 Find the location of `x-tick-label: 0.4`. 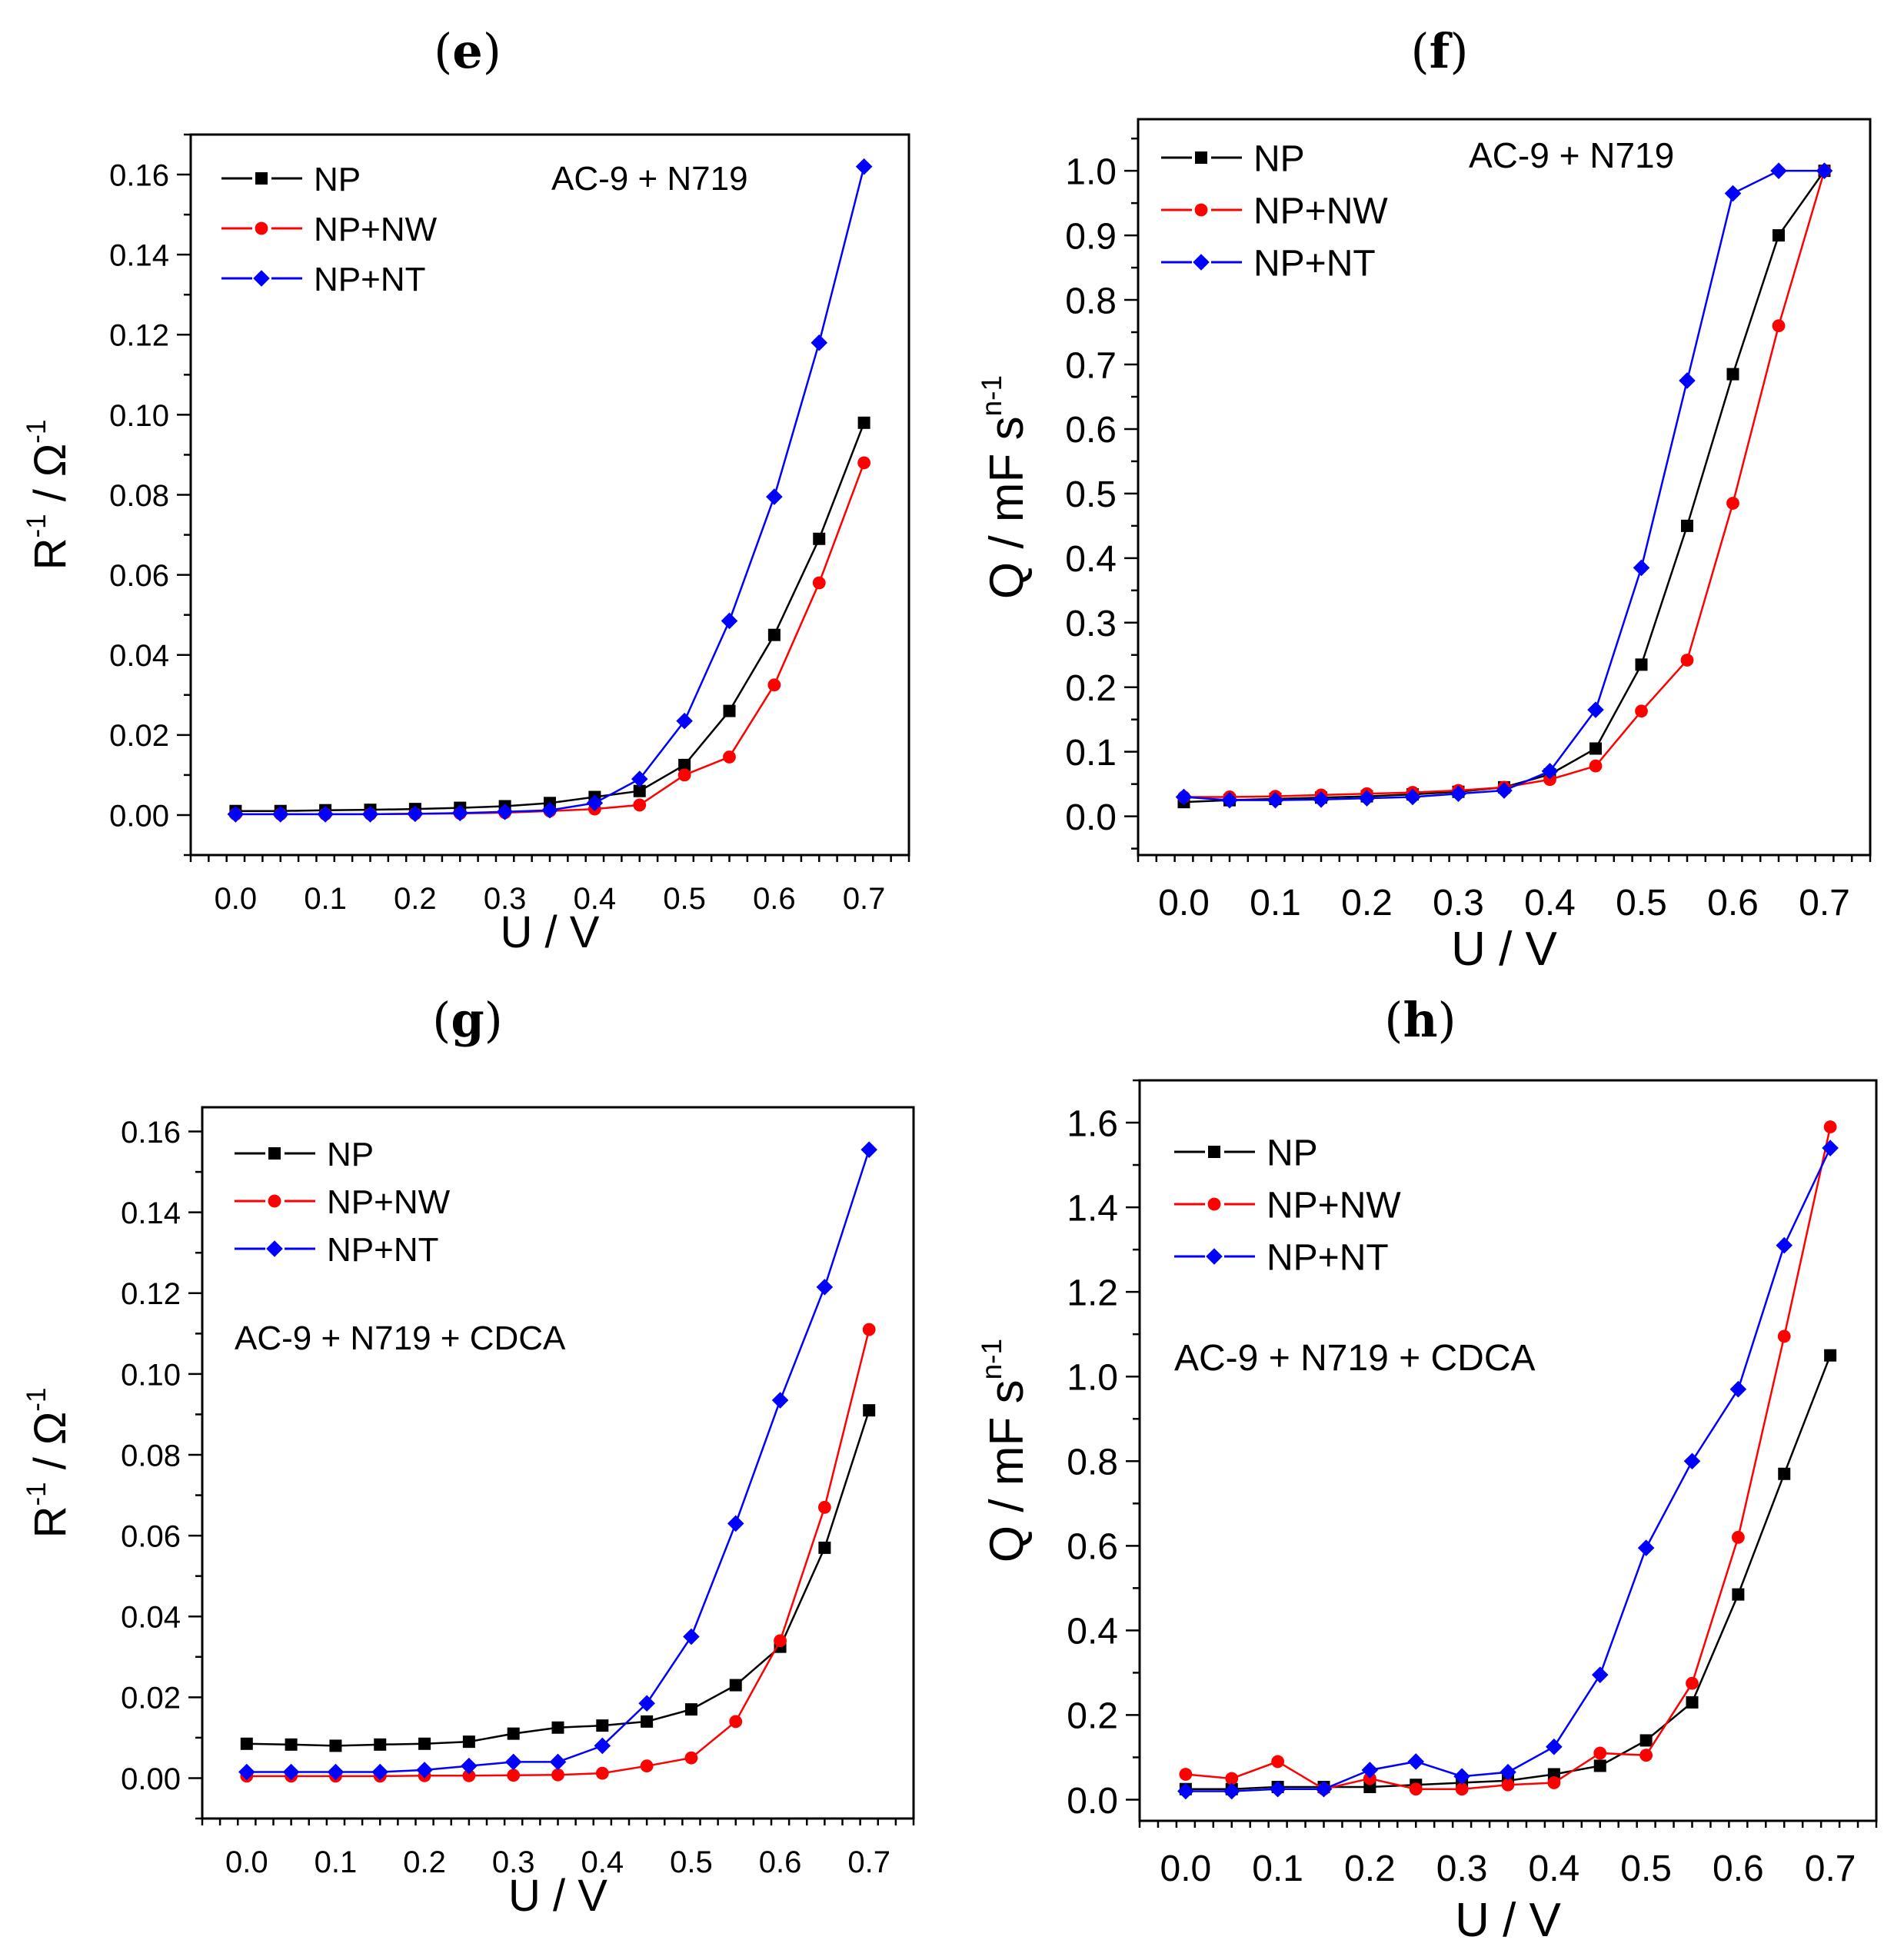

x-tick-label: 0.4 is located at coordinates (1550, 903).